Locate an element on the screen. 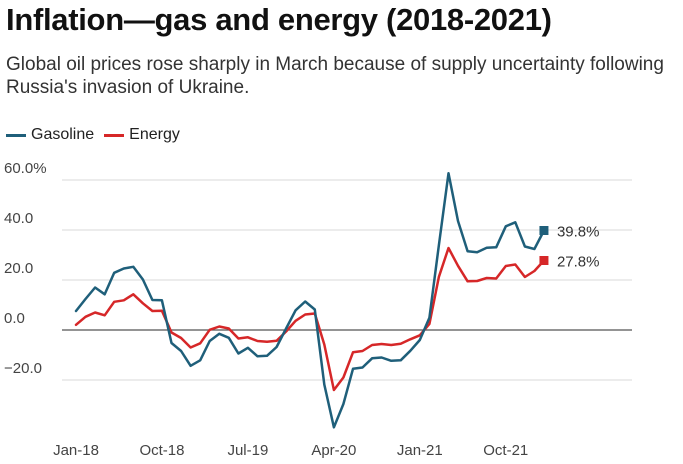 This screenshot has height=464, width=683. y-tick-label: 20.0 is located at coordinates (18, 268).